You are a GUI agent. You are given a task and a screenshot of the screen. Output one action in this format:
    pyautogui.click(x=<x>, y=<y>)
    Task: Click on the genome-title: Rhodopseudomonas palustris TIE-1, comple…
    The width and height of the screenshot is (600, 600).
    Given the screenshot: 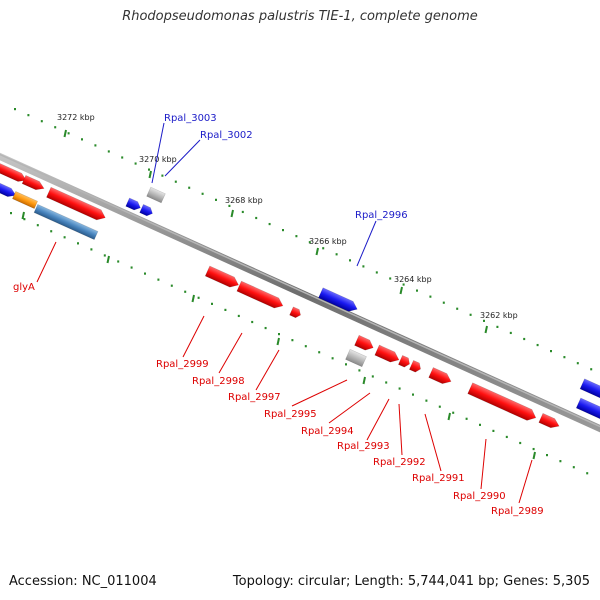 What is the action you would take?
    pyautogui.click(x=300, y=16)
    